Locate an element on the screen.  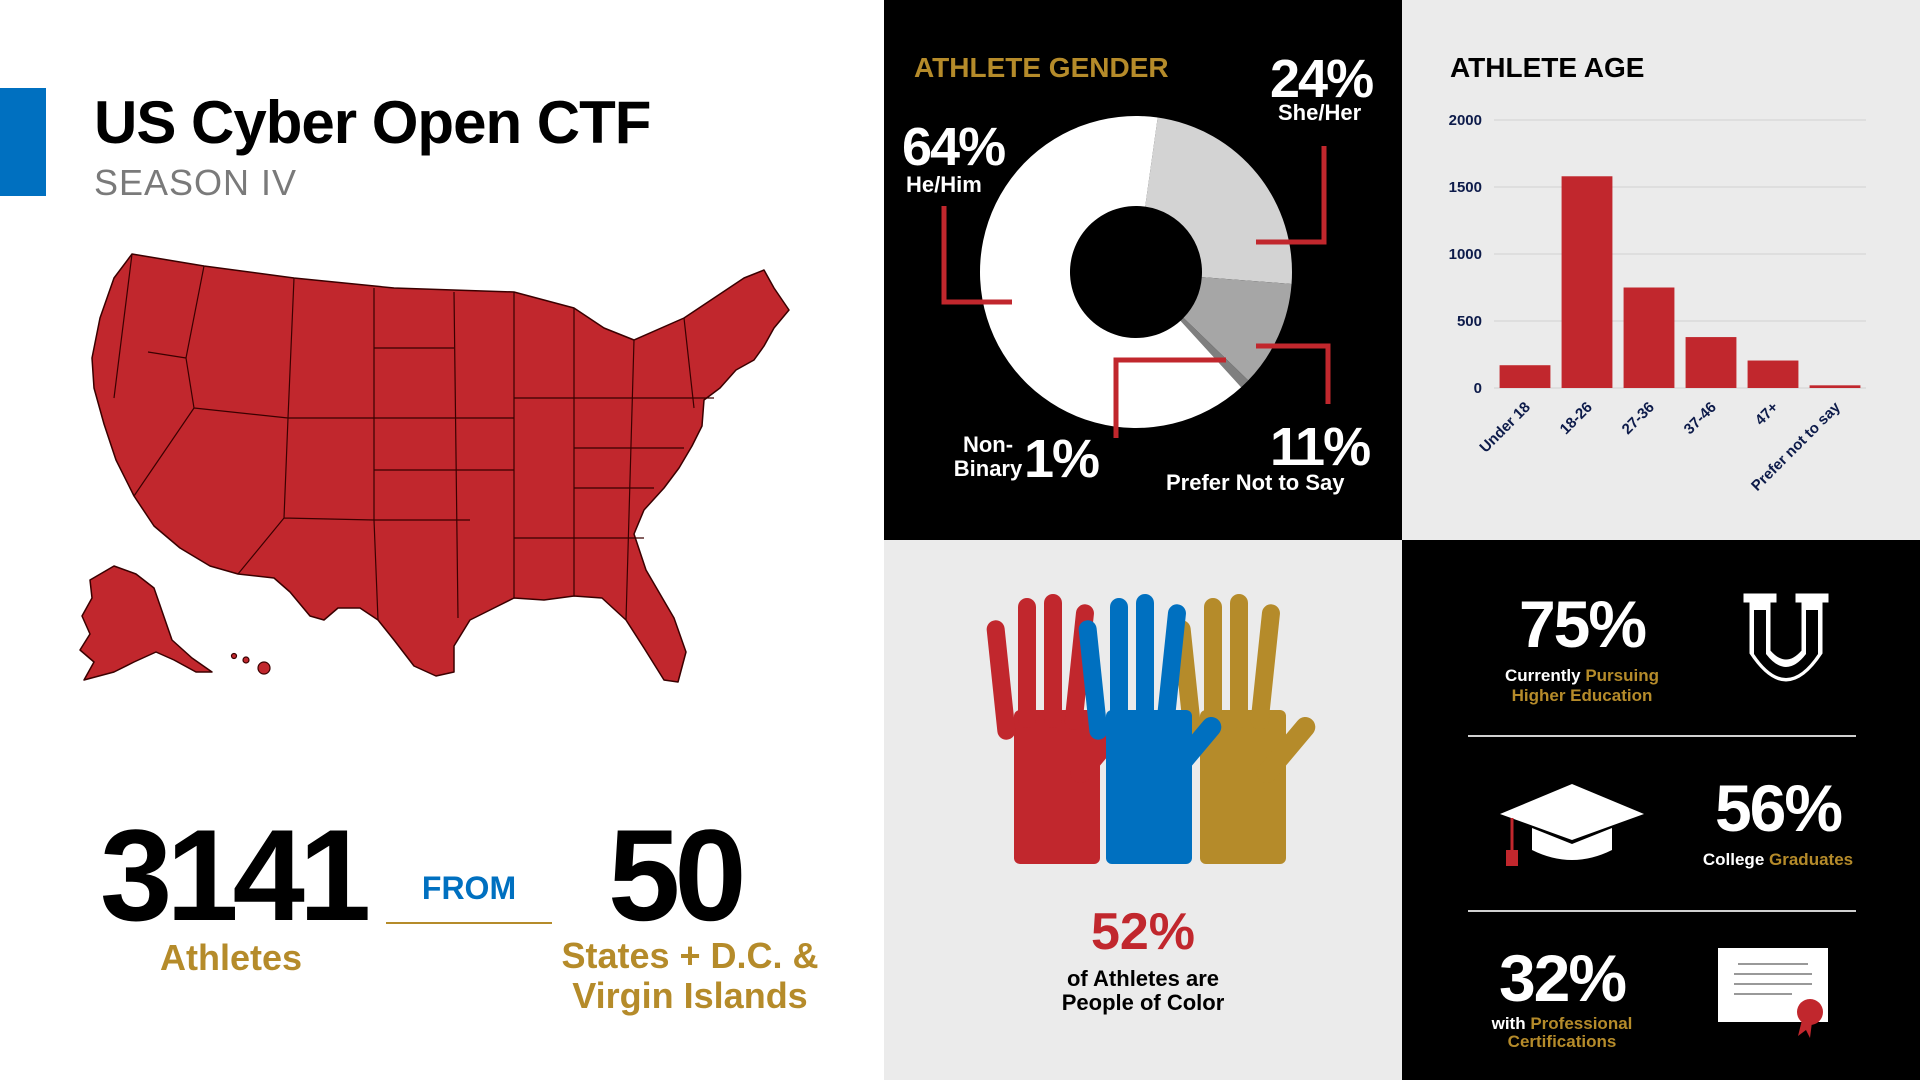
states-label-line2: Virgin Islands is located at coordinates (690, 995).